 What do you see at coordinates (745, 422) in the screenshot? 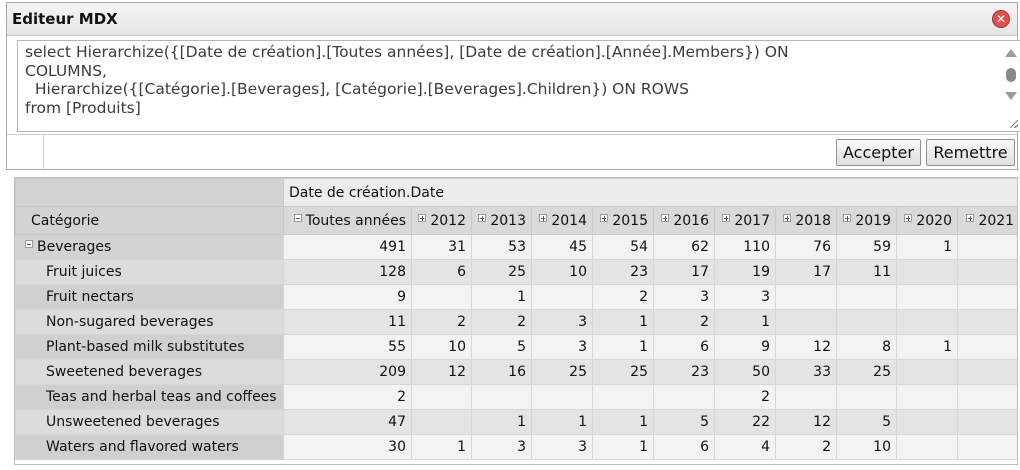
I see `table-cell: 22` at bounding box center [745, 422].